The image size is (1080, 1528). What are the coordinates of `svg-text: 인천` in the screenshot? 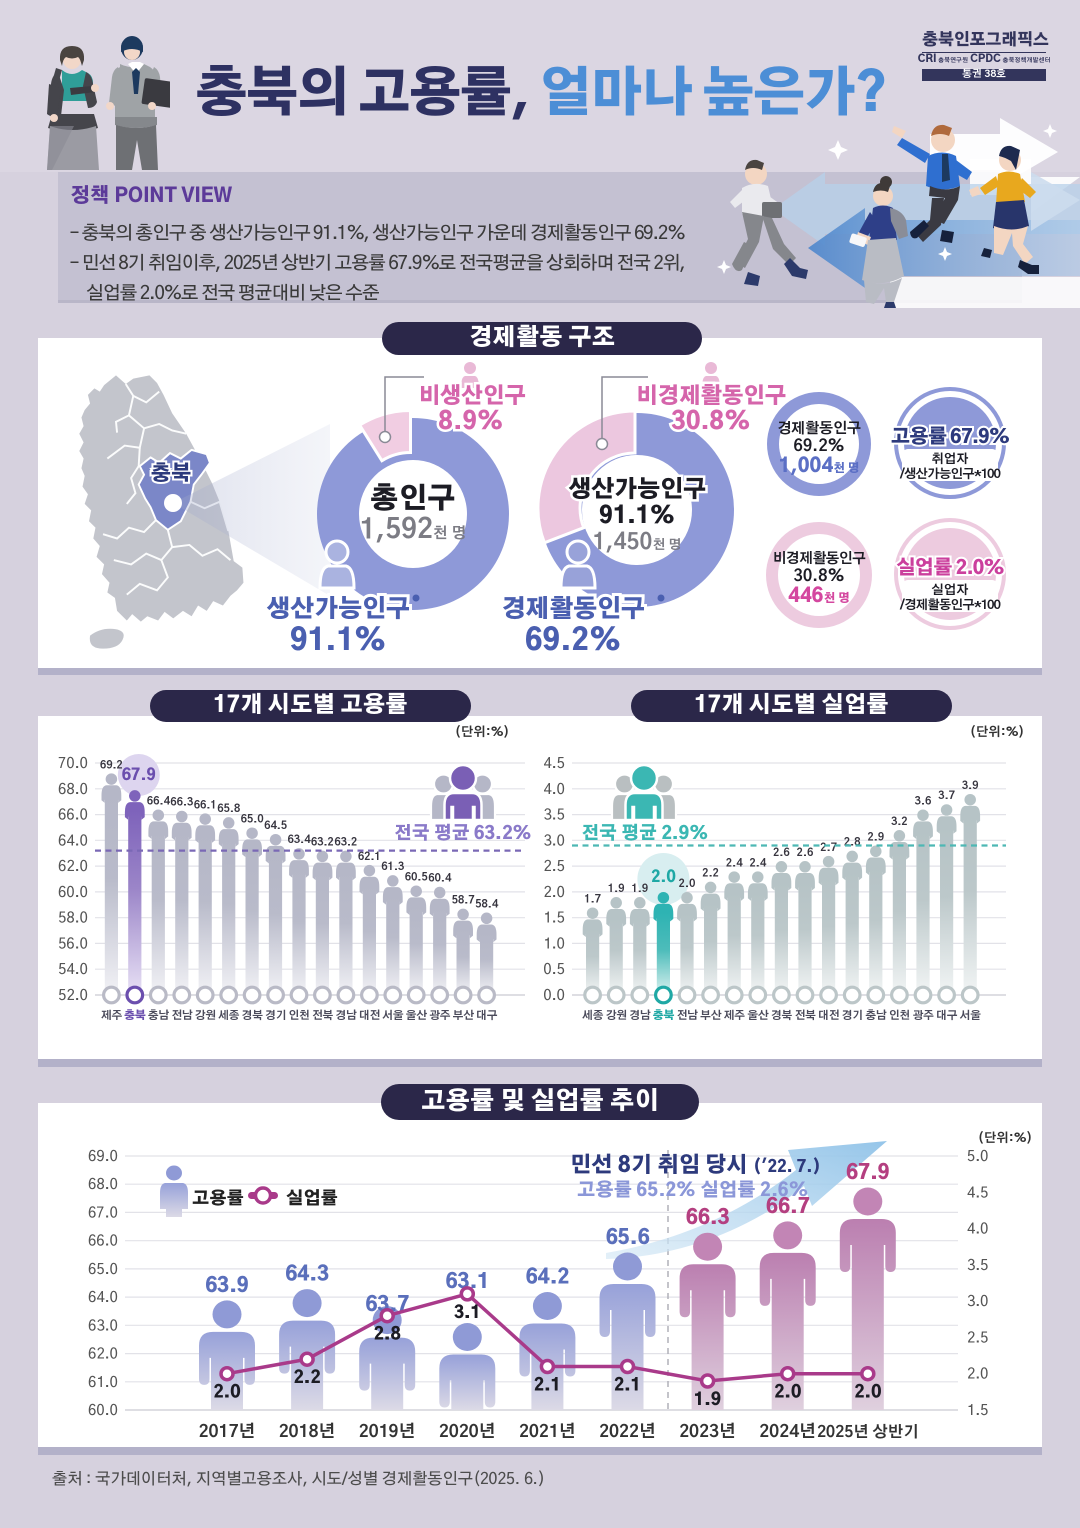 It's located at (298, 1015).